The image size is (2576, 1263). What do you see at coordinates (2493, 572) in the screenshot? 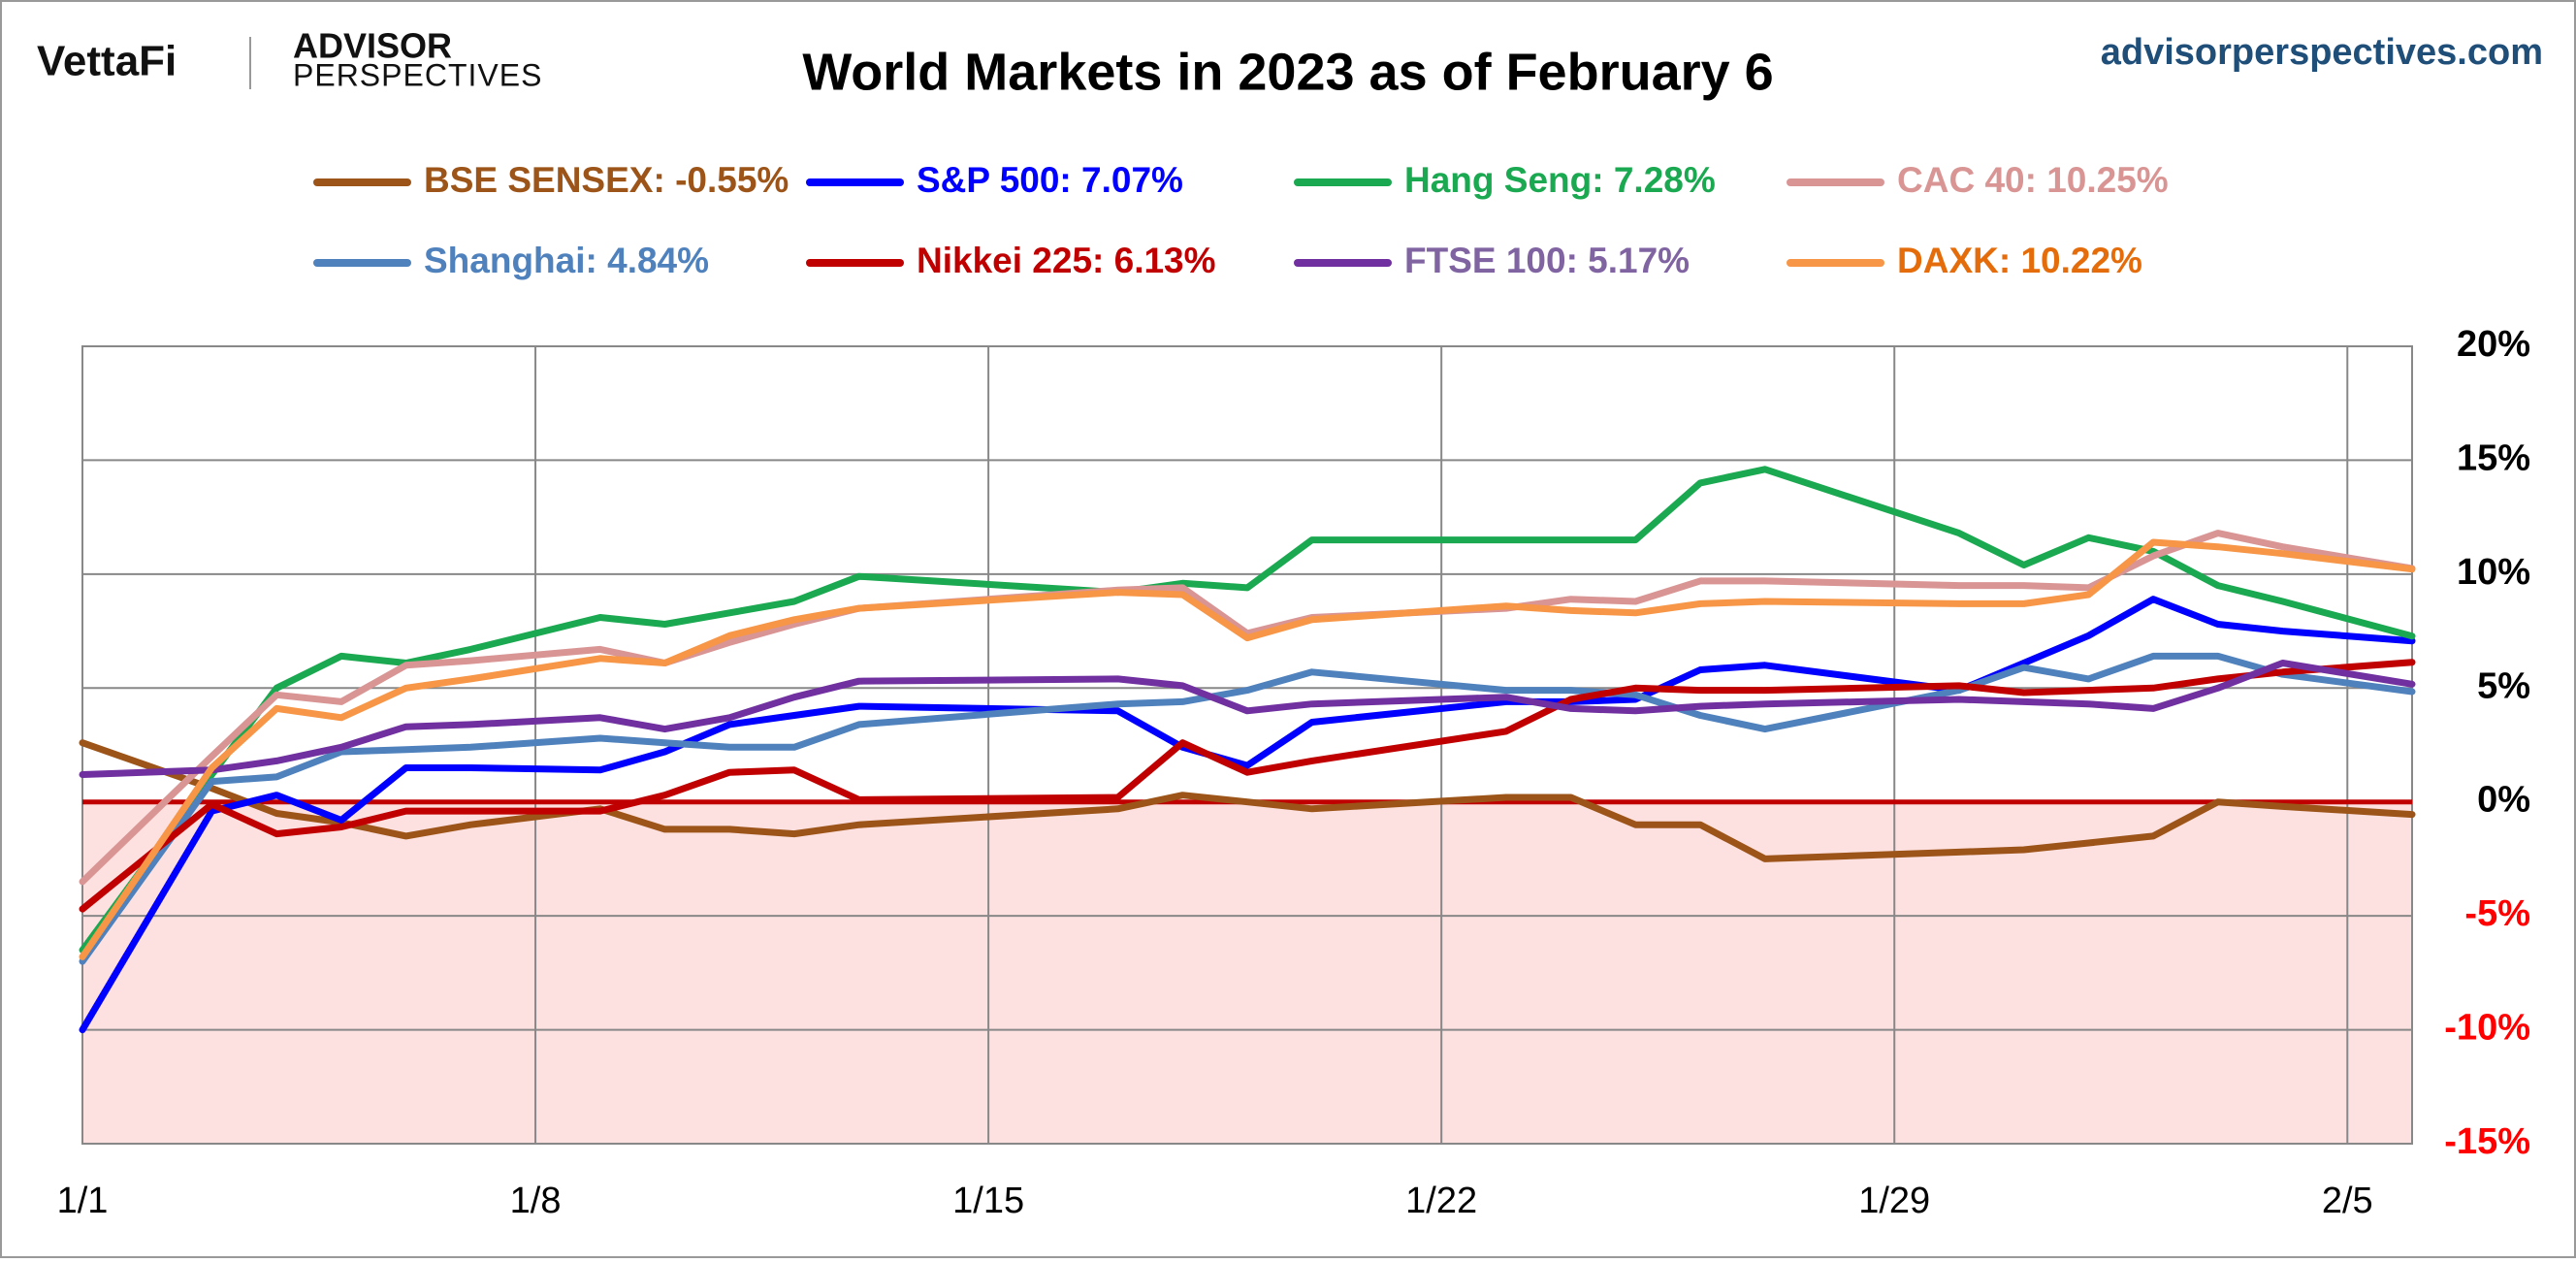
I see `y-tick-label: 10%` at bounding box center [2493, 572].